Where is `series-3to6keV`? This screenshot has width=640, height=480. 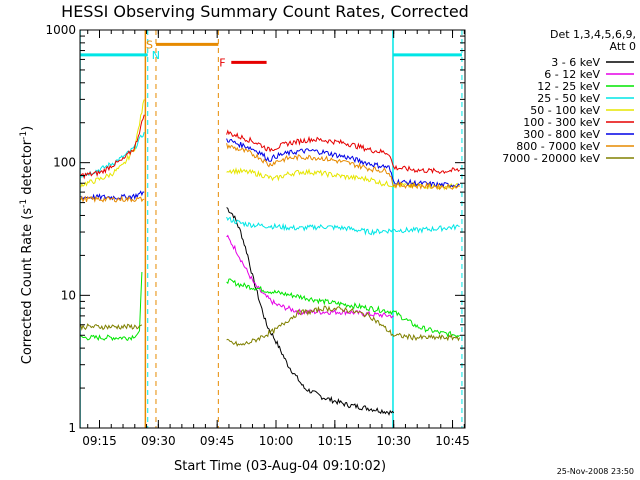
series-3to6keV is located at coordinates (310, 311).